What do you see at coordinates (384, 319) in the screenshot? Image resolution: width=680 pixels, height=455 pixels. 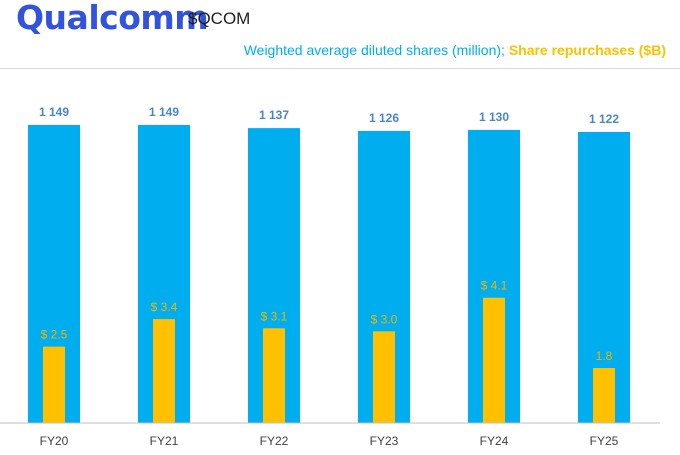 I see `repurchase-value-label: $ 3.0` at bounding box center [384, 319].